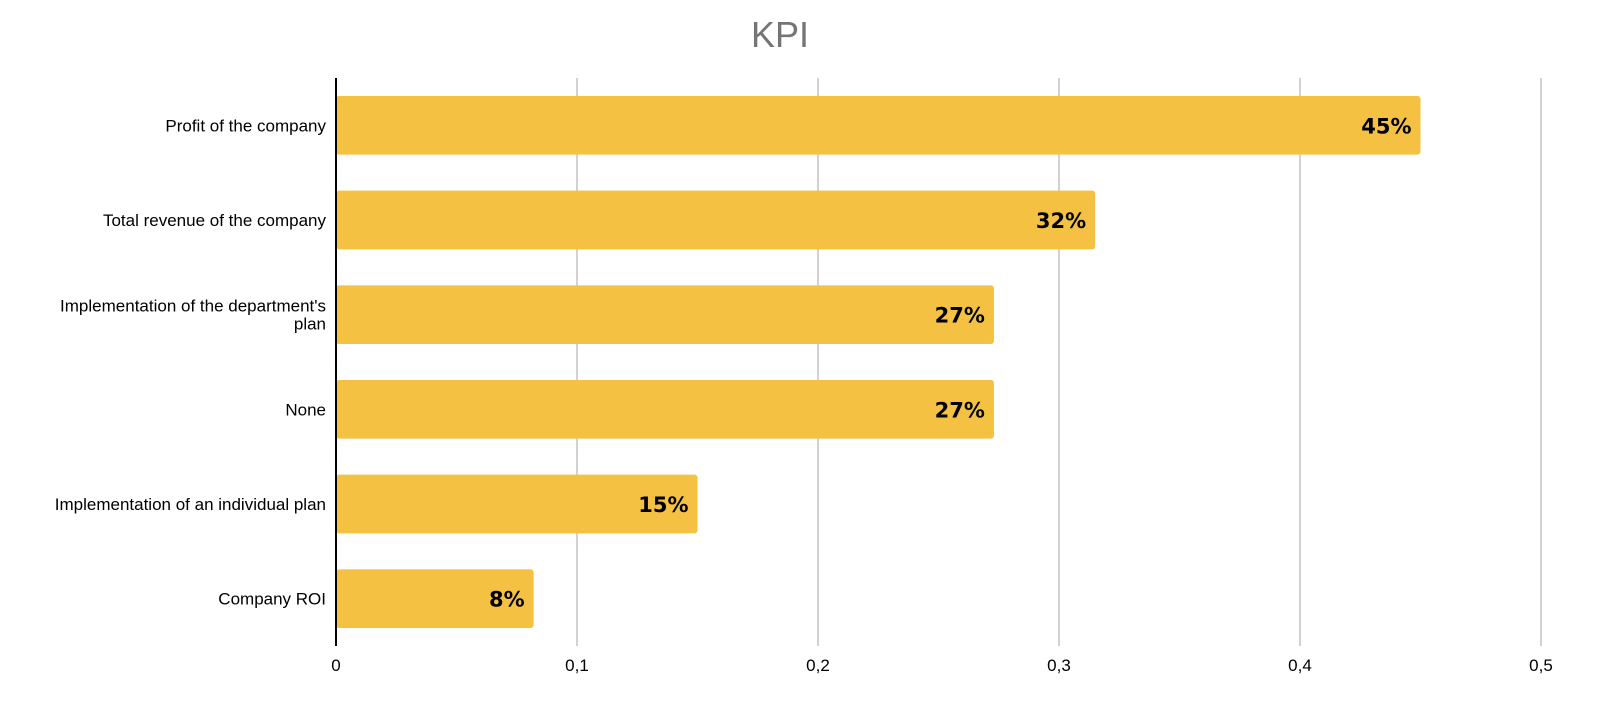  Describe the element at coordinates (1061, 221) in the screenshot. I see `data-label: 32%` at that location.